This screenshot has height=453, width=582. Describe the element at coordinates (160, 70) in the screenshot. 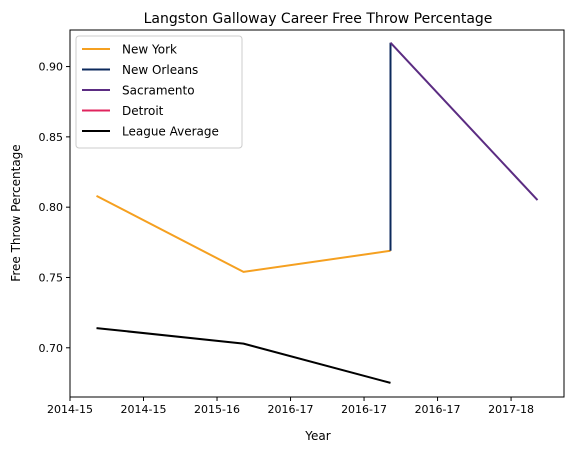

I see `legend-label-new-orleans: New Orleans` at that location.